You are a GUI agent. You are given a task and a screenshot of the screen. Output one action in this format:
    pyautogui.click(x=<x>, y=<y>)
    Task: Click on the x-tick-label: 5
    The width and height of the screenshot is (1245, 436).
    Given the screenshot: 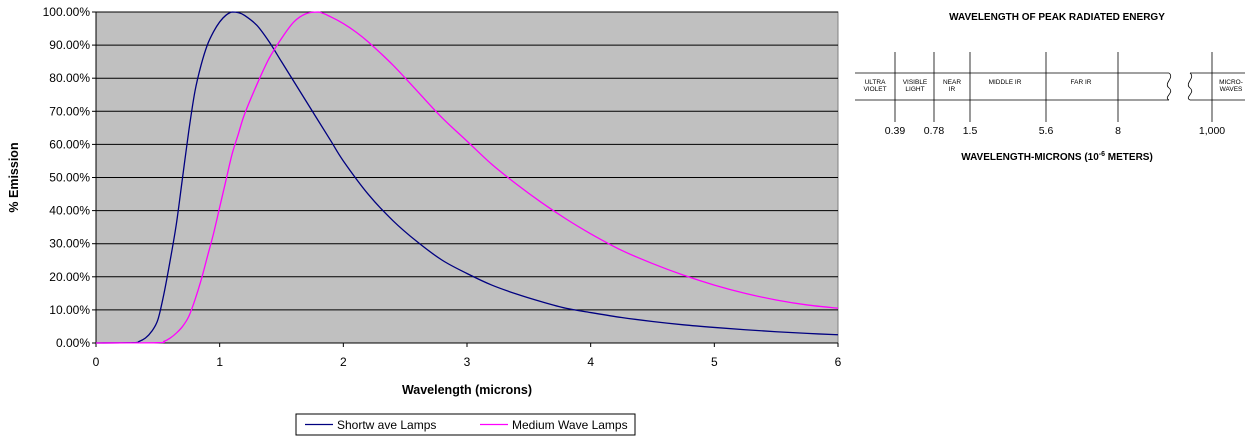 What is the action you would take?
    pyautogui.click(x=714, y=362)
    